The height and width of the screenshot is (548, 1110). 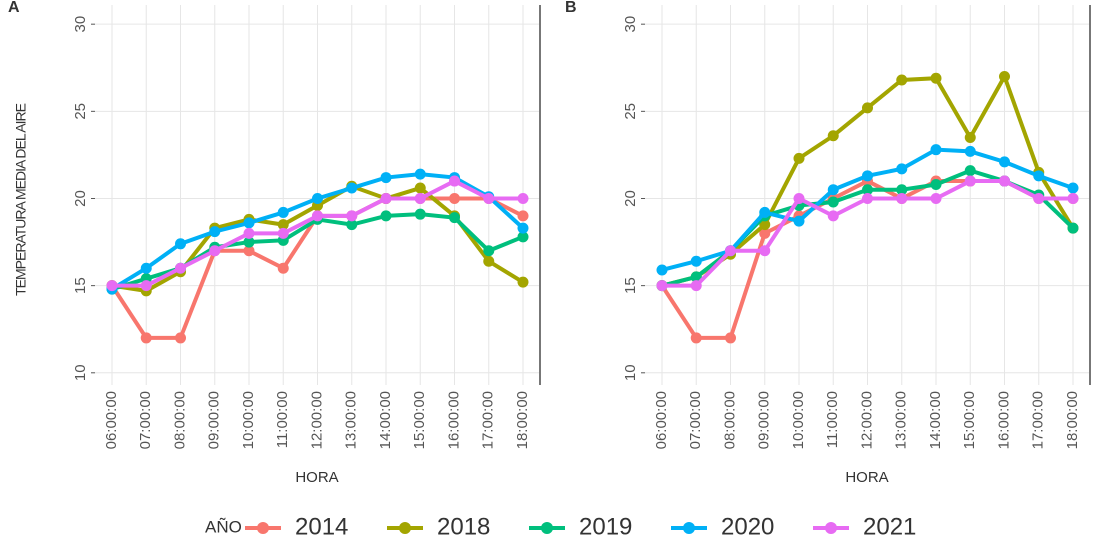 I want to click on x-tick-label: 06:00:00, so click(x=111, y=420).